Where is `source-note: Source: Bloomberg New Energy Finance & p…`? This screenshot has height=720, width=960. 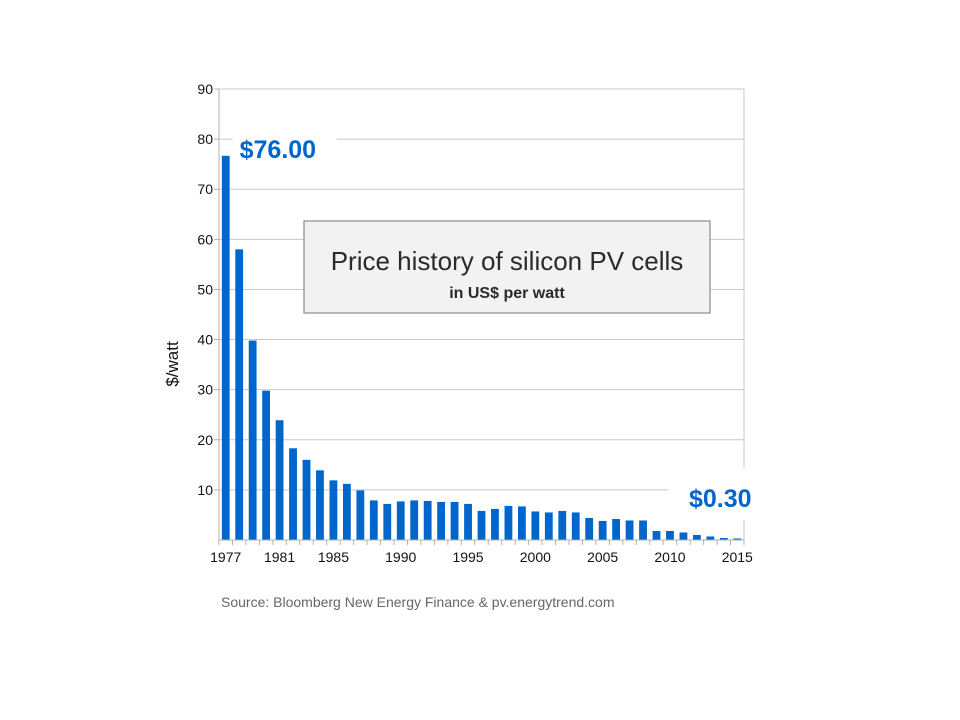 source-note: Source: Bloomberg New Energy Finance & p… is located at coordinates (418, 602).